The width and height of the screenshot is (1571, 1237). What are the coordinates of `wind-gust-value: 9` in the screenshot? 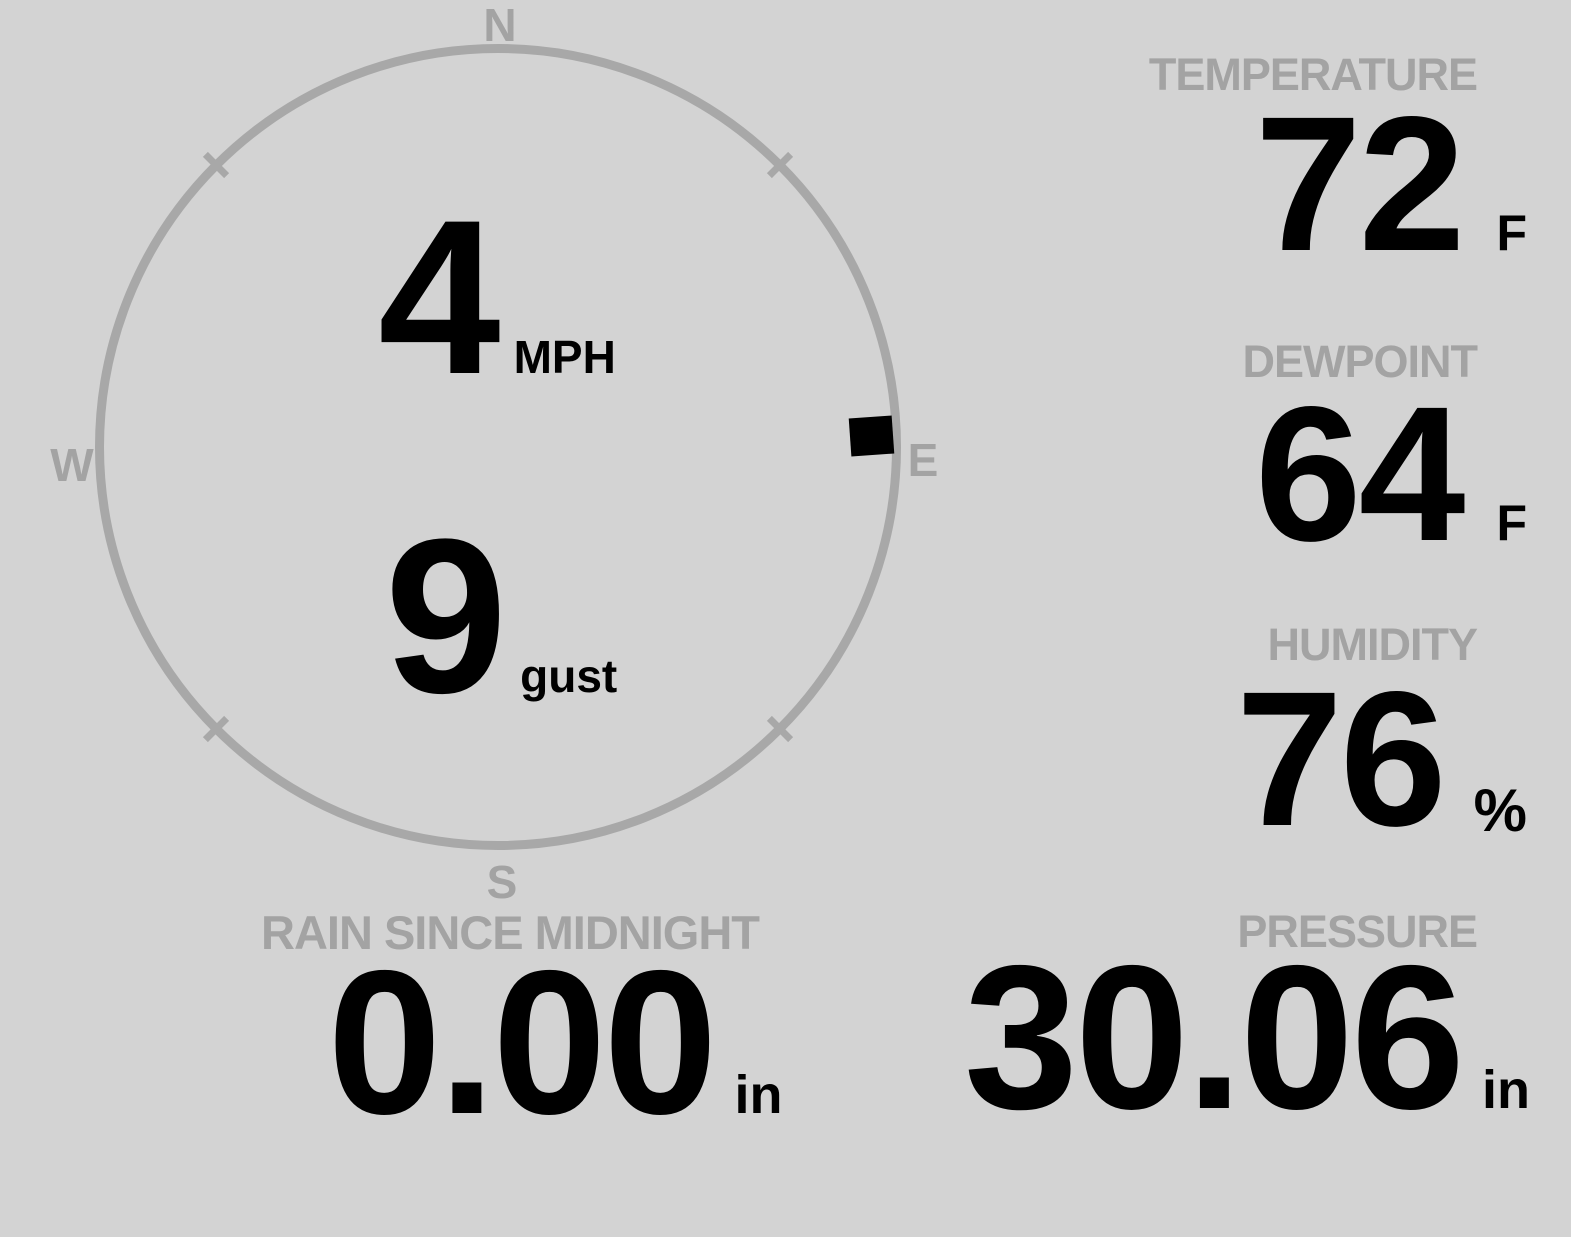 It's located at (445, 616).